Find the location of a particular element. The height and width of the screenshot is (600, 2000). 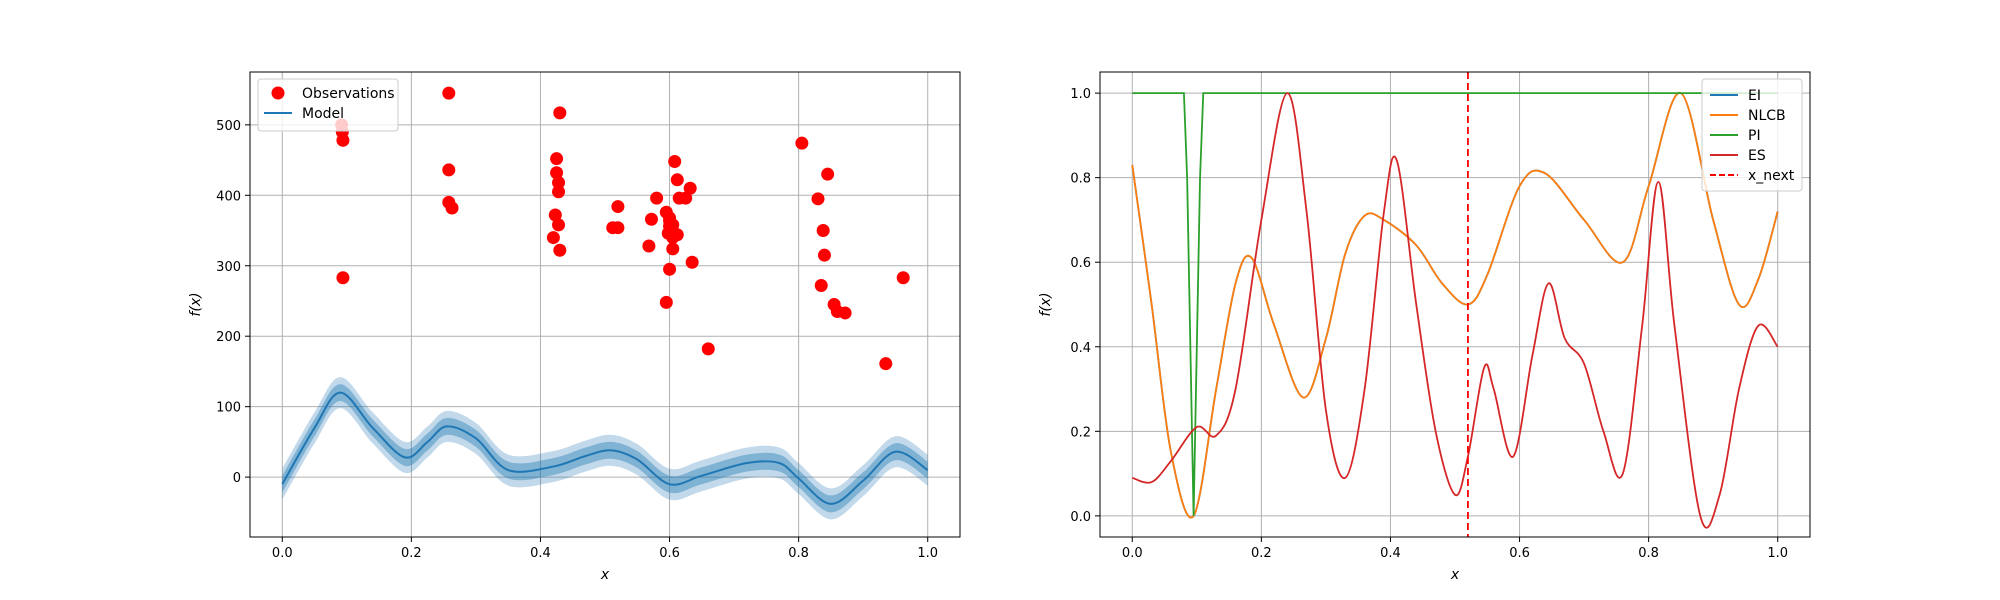

right-ytick-label: 0.2 is located at coordinates (1080, 432).